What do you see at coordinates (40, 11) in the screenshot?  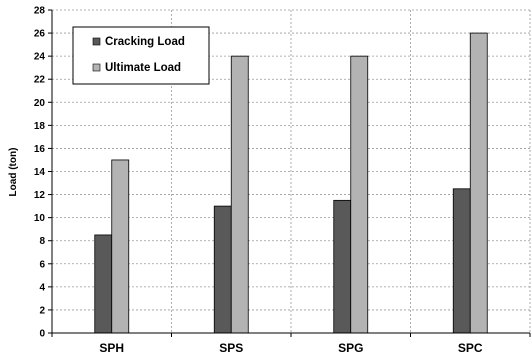 I see `y-tick-label-28: 28` at bounding box center [40, 11].